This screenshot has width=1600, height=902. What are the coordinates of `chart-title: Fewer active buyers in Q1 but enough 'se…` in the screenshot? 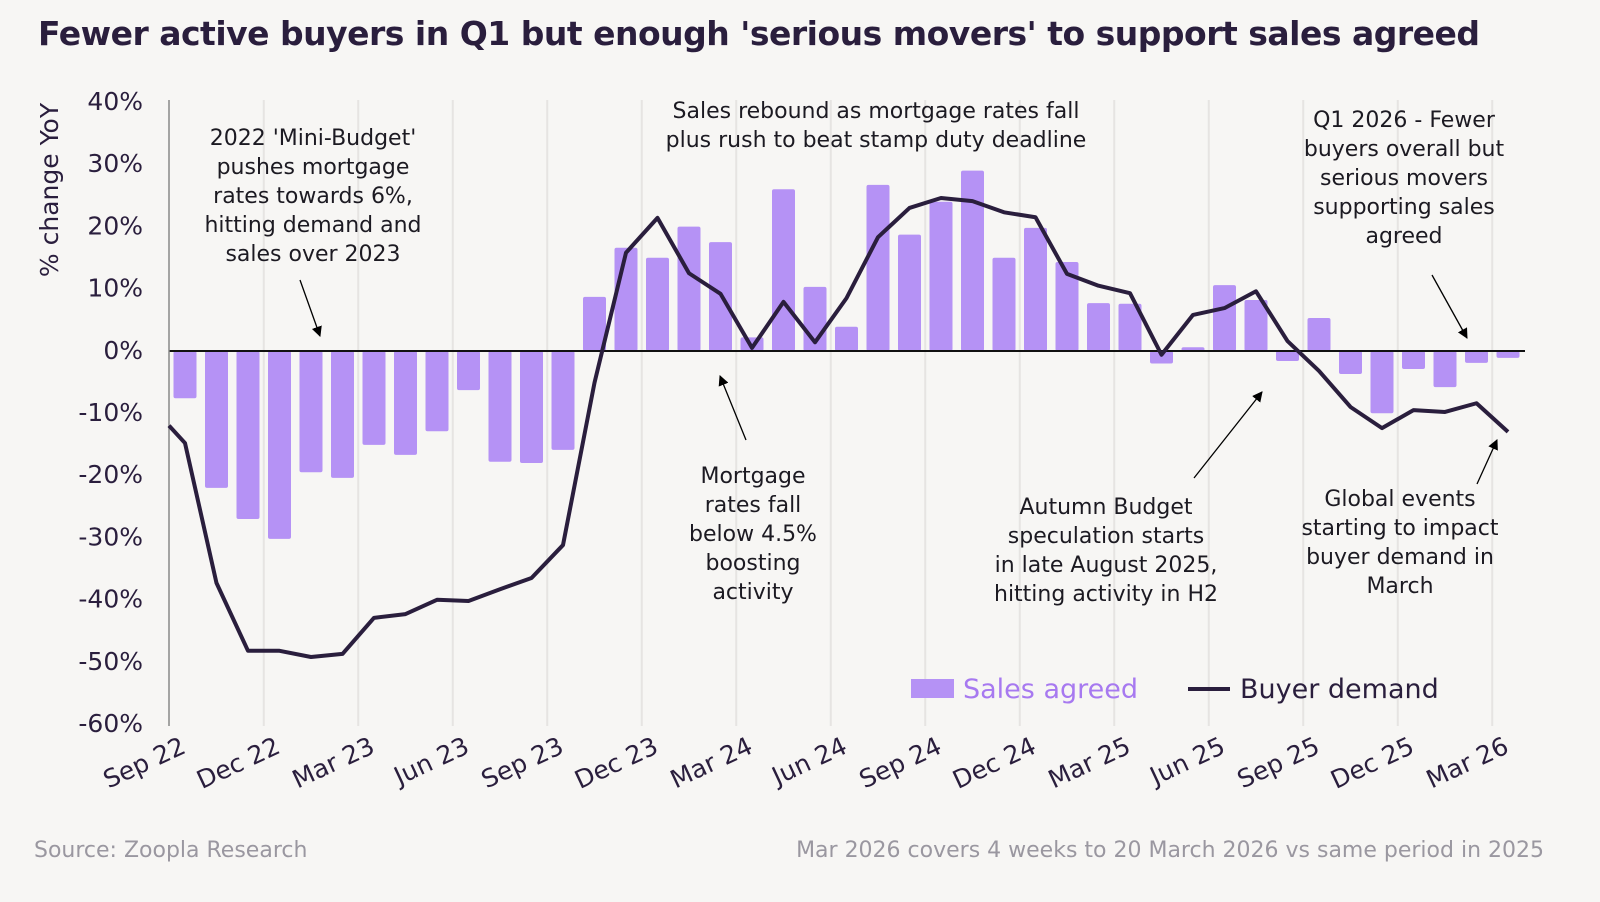 It's located at (759, 33).